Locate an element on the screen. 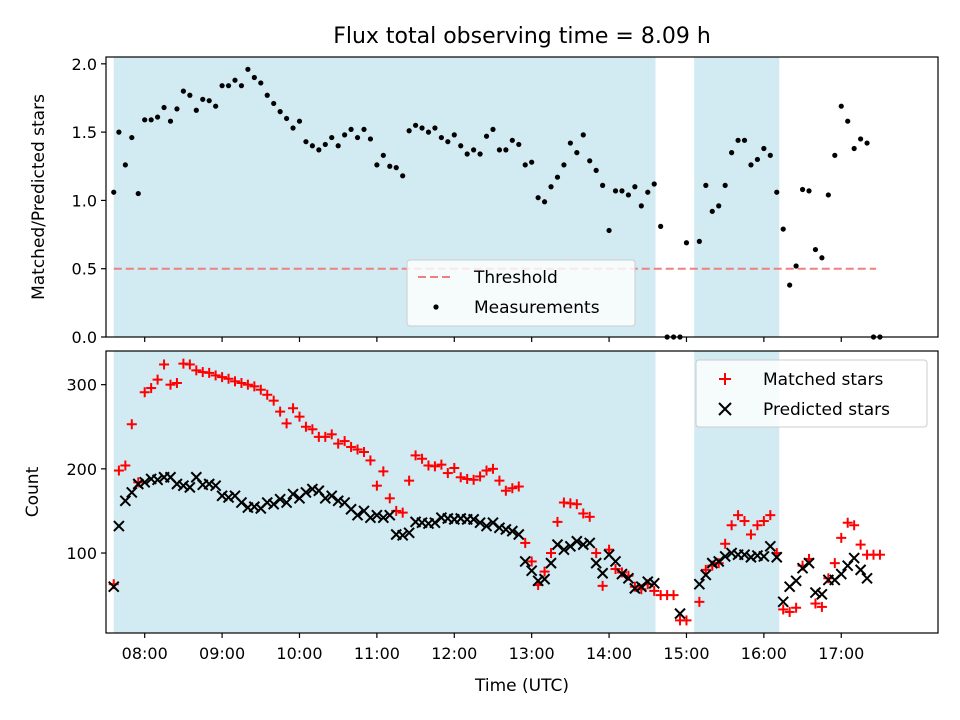 The height and width of the screenshot is (720, 960). x-tick-label: 17:00 is located at coordinates (841, 653).